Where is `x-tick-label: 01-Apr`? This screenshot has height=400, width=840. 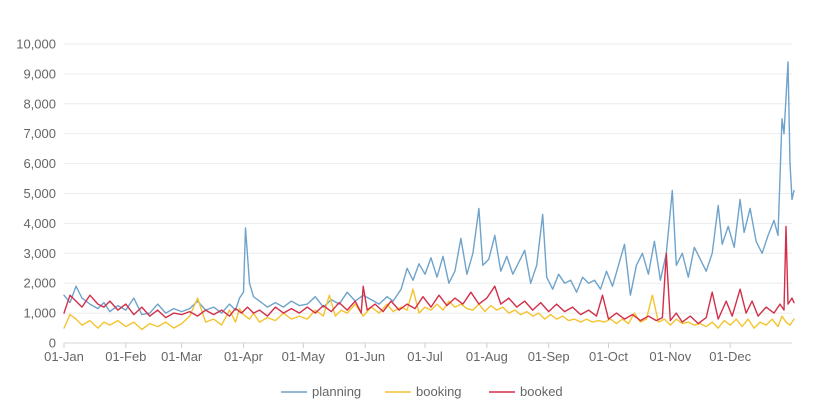 x-tick-label: 01-Apr is located at coordinates (244, 356).